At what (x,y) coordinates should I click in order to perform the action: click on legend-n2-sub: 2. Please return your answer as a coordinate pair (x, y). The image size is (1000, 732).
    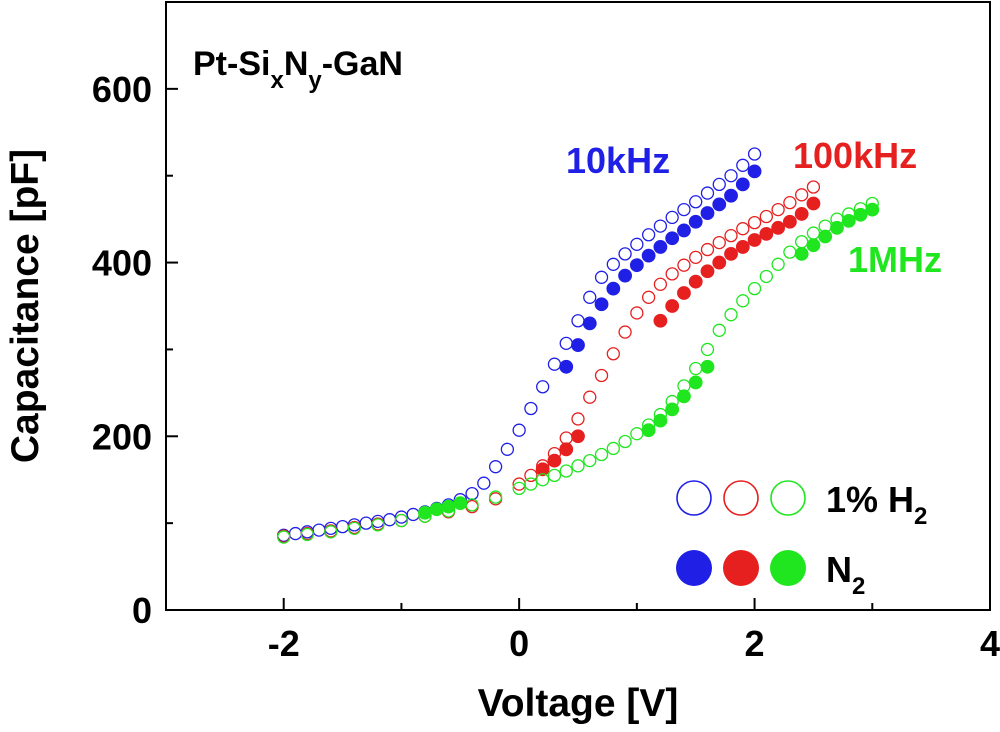
    Looking at the image, I should click on (858, 586).